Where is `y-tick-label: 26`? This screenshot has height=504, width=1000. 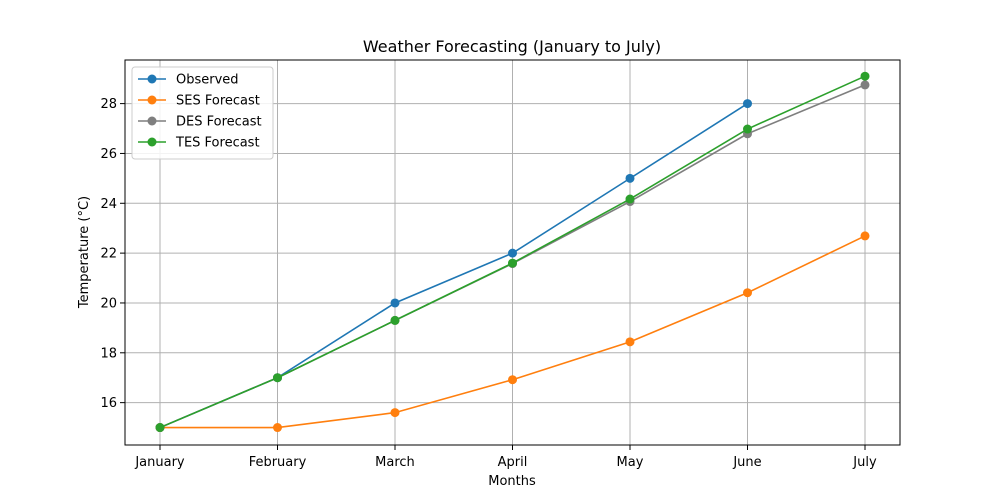 y-tick-label: 26 is located at coordinates (108, 154).